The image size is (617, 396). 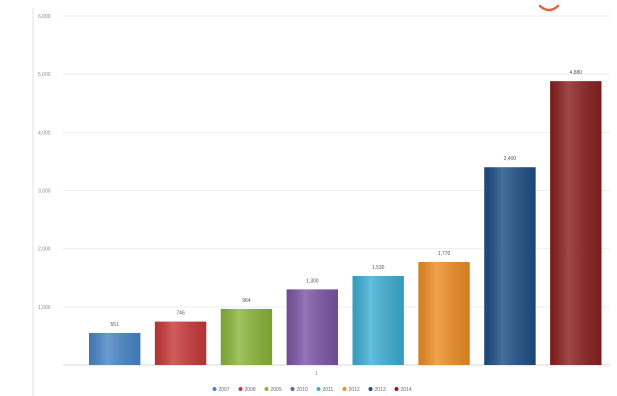 I want to click on legend-entry: 2014, so click(x=406, y=390).